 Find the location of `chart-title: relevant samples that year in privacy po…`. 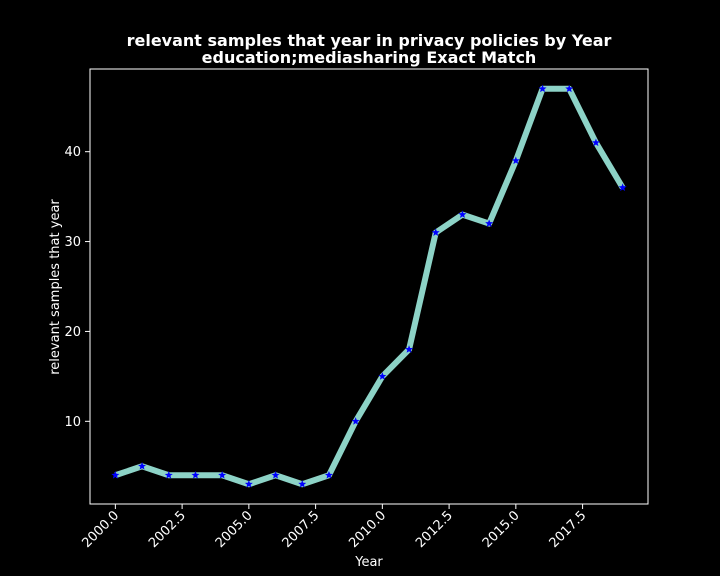

chart-title: relevant samples that year in privacy po… is located at coordinates (369, 40).